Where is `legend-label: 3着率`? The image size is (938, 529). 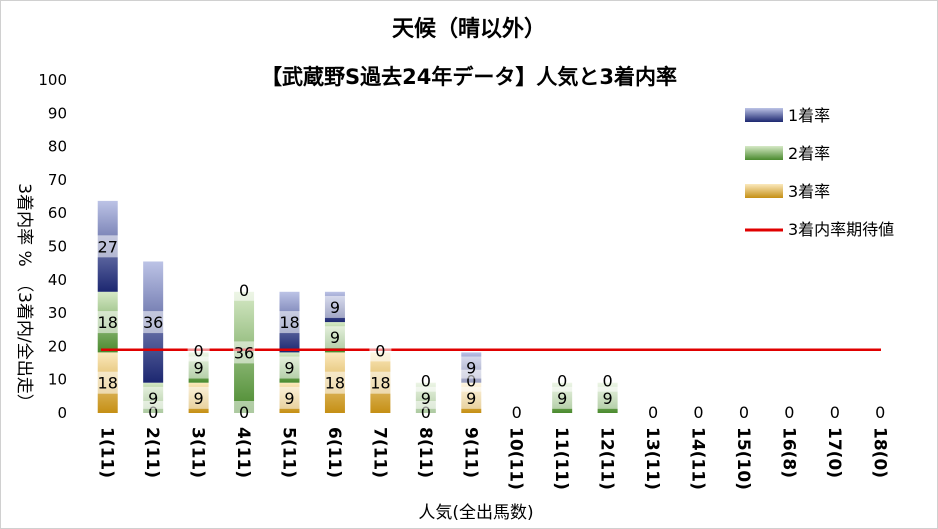
legend-label: 3着率 is located at coordinates (809, 191).